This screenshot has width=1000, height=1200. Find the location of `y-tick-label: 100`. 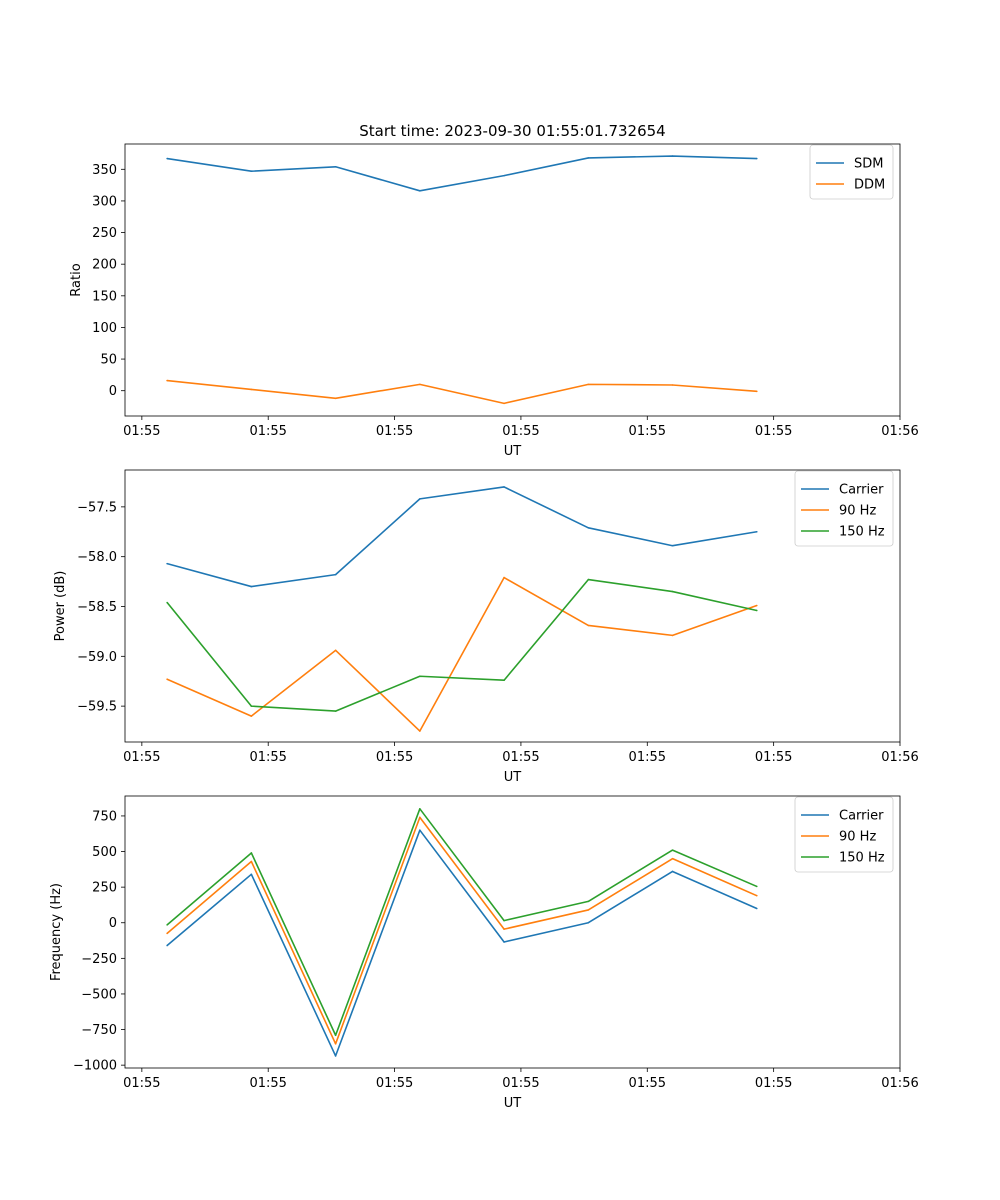

y-tick-label: 100 is located at coordinates (104, 328).